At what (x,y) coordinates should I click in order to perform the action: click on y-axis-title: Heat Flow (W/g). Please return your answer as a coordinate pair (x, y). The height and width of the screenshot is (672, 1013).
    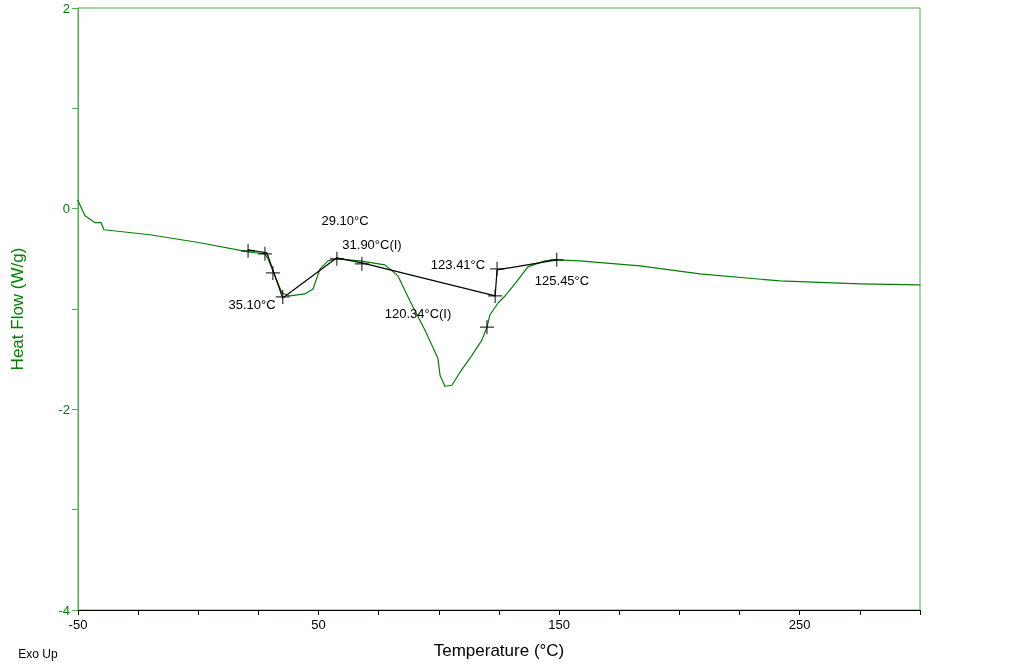
    Looking at the image, I should click on (17, 309).